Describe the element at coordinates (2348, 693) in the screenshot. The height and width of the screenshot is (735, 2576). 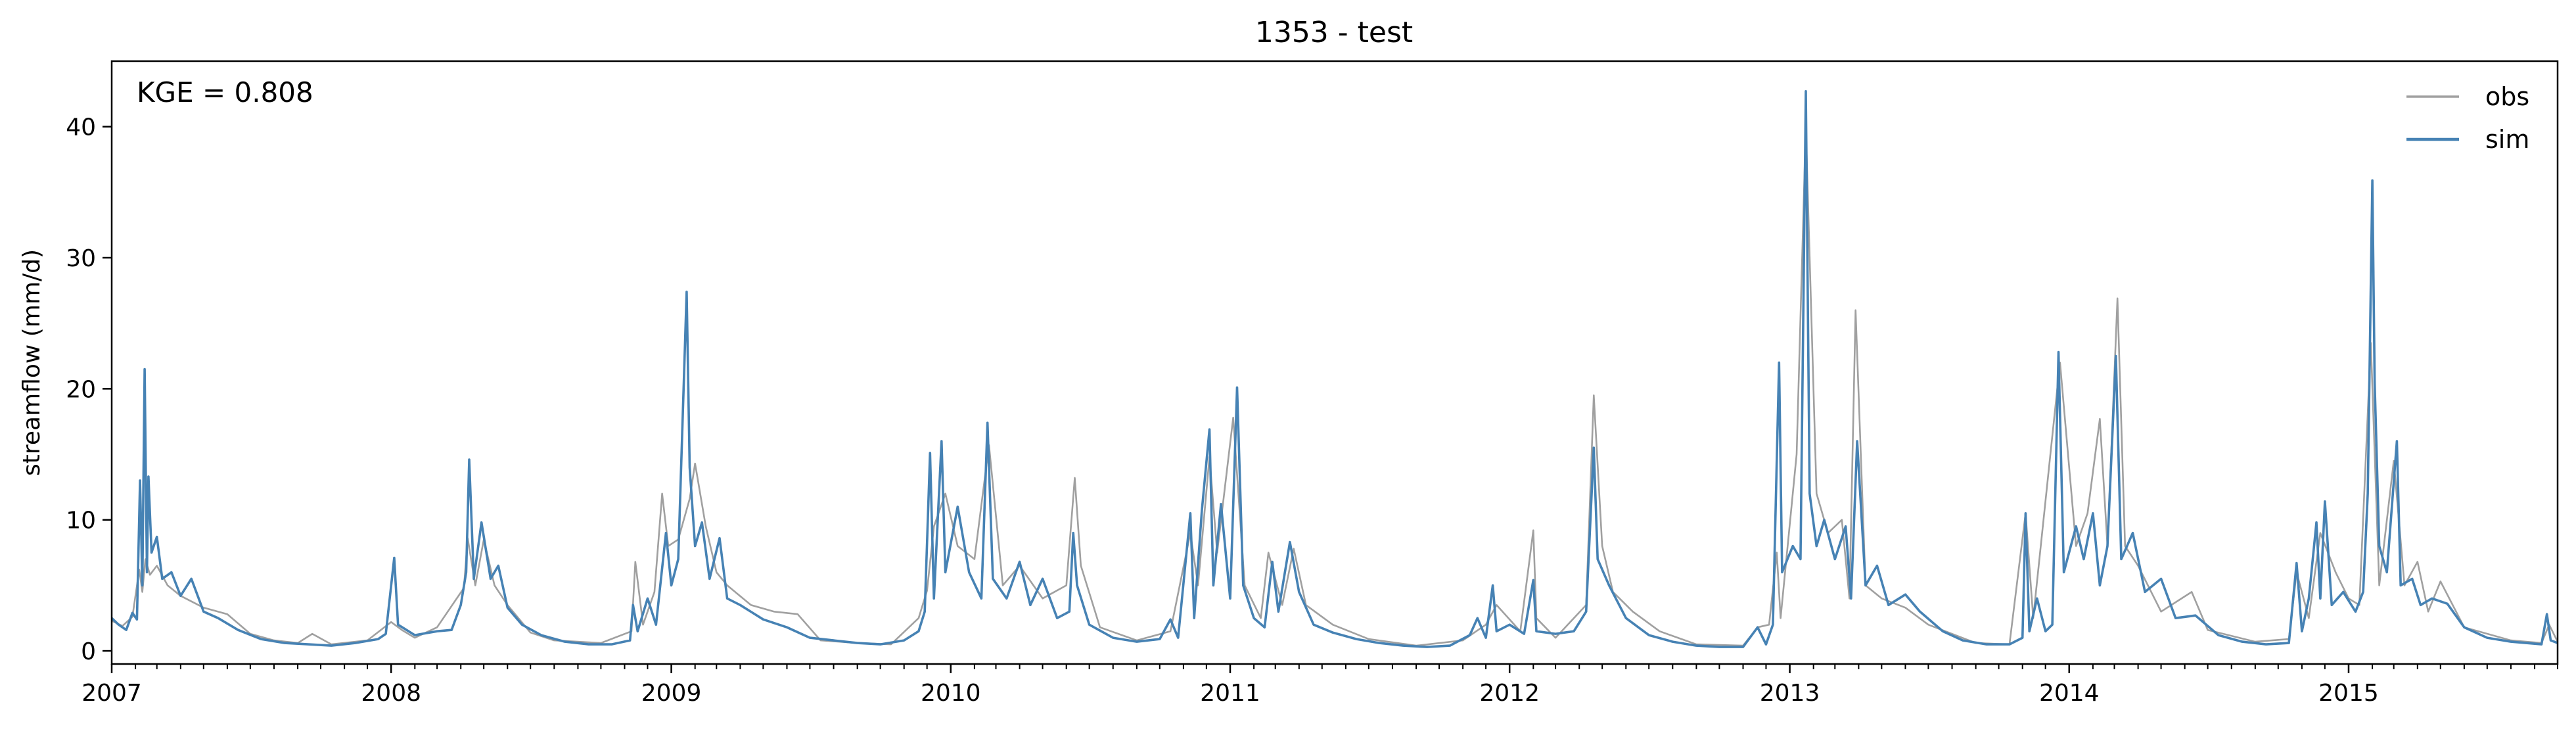
I see `x-tick-label: 2015` at that location.